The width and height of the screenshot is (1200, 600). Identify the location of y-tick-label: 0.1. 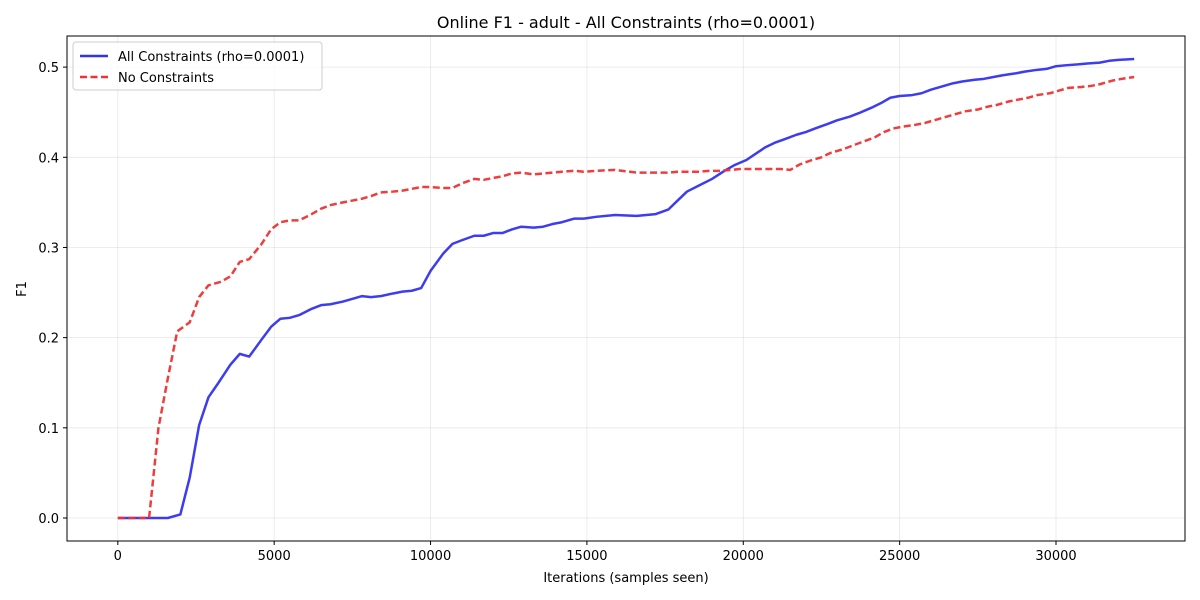
(48, 429).